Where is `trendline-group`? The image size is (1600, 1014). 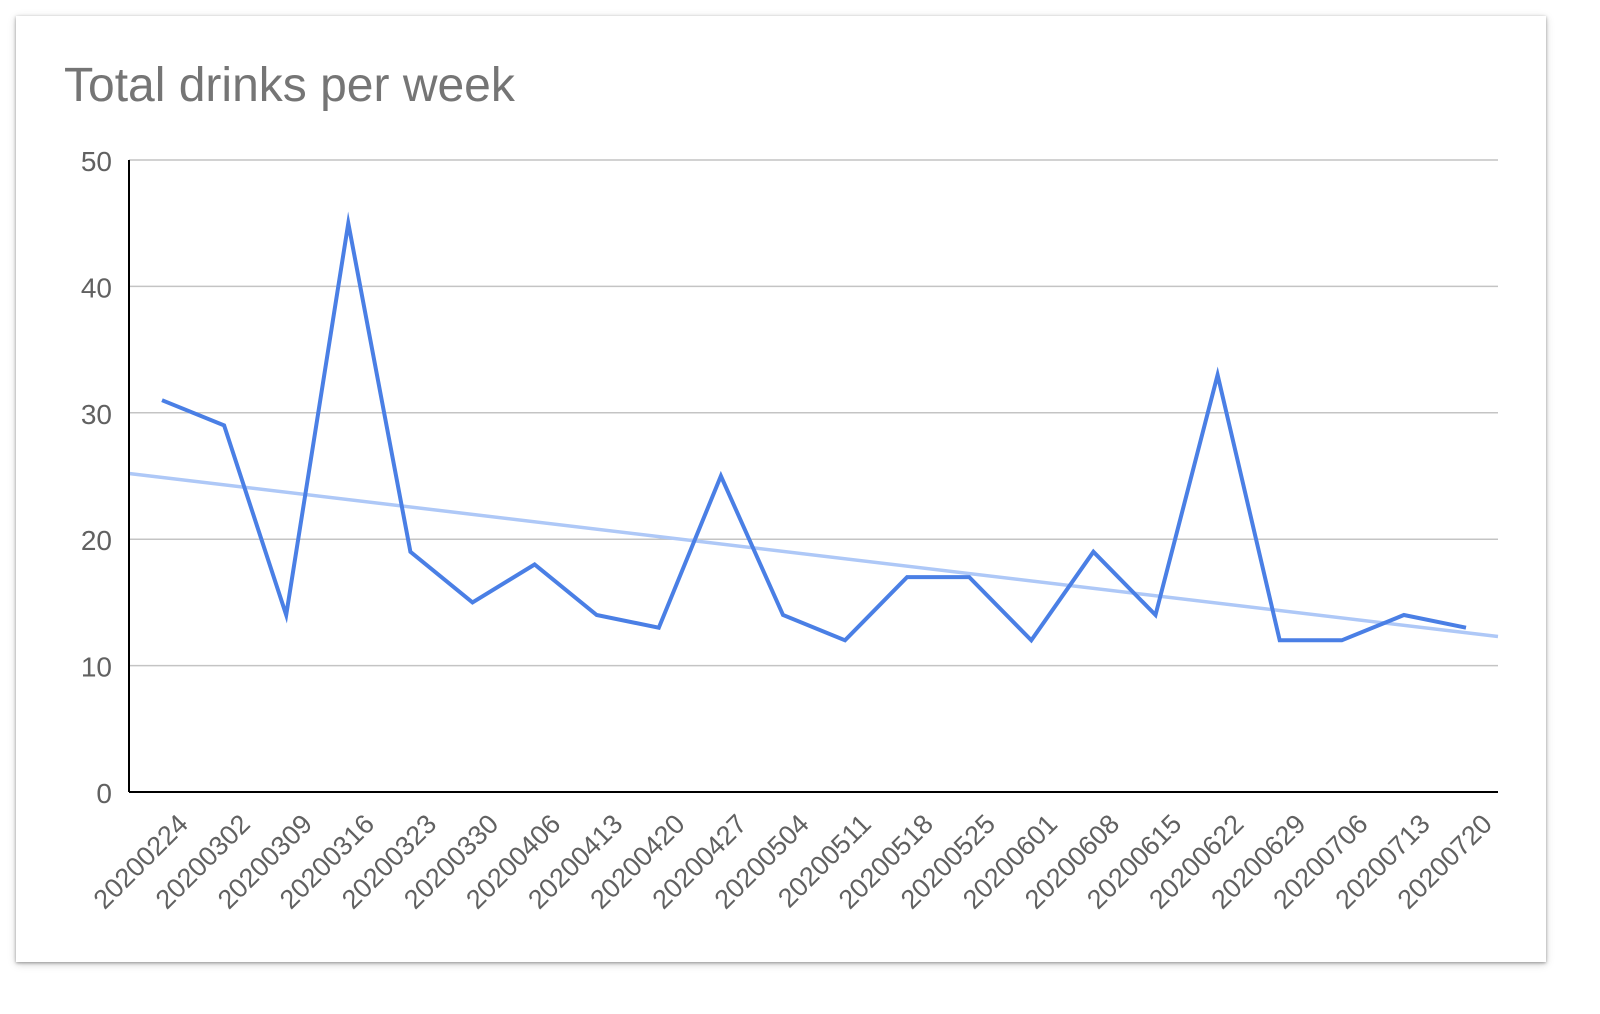
trendline-group is located at coordinates (813, 555).